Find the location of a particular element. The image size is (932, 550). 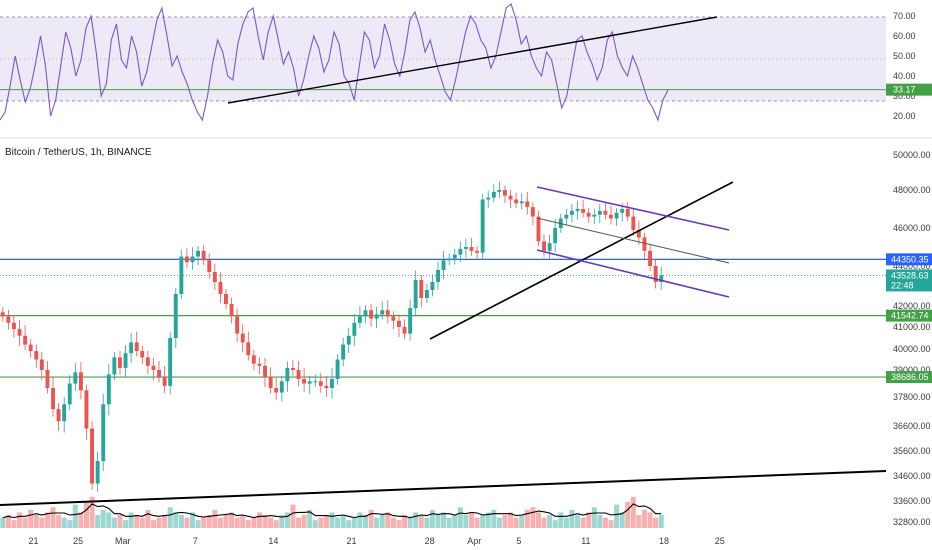

price-tick-label: 37800.00 is located at coordinates (912, 397).